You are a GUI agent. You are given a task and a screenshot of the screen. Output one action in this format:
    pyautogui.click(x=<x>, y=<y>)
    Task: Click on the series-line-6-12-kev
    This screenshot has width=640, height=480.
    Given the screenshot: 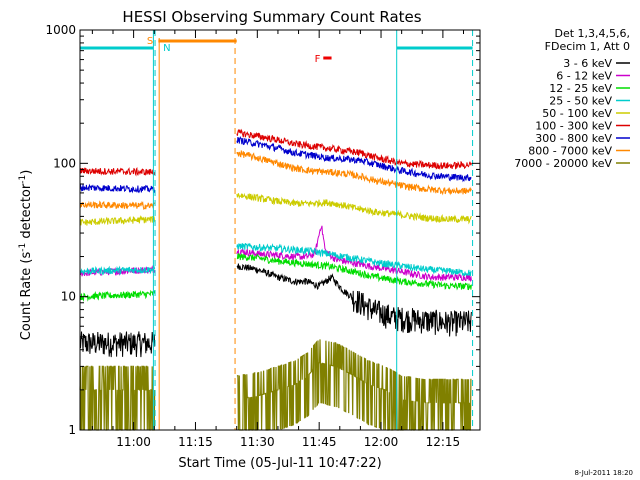 What is the action you would take?
    pyautogui.click(x=275, y=254)
    